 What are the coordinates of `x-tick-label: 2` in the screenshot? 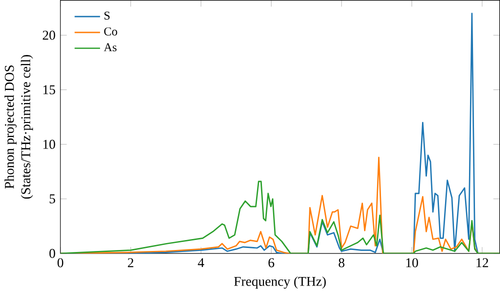 It's located at (131, 263).